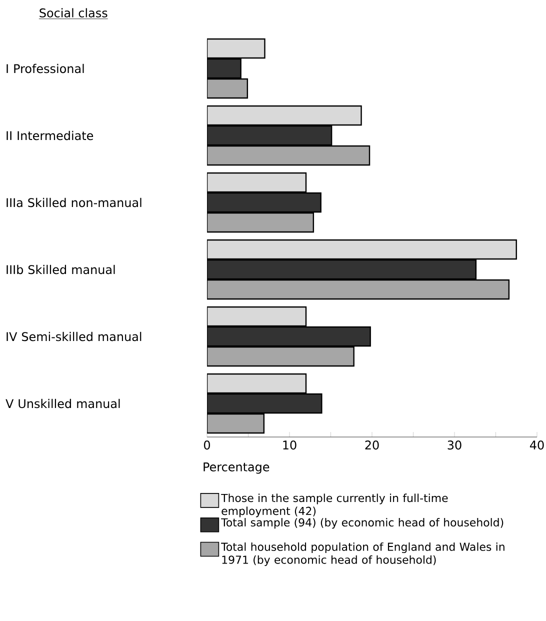  Describe the element at coordinates (45, 69) in the screenshot. I see `y-tick-label: I Professional` at that location.